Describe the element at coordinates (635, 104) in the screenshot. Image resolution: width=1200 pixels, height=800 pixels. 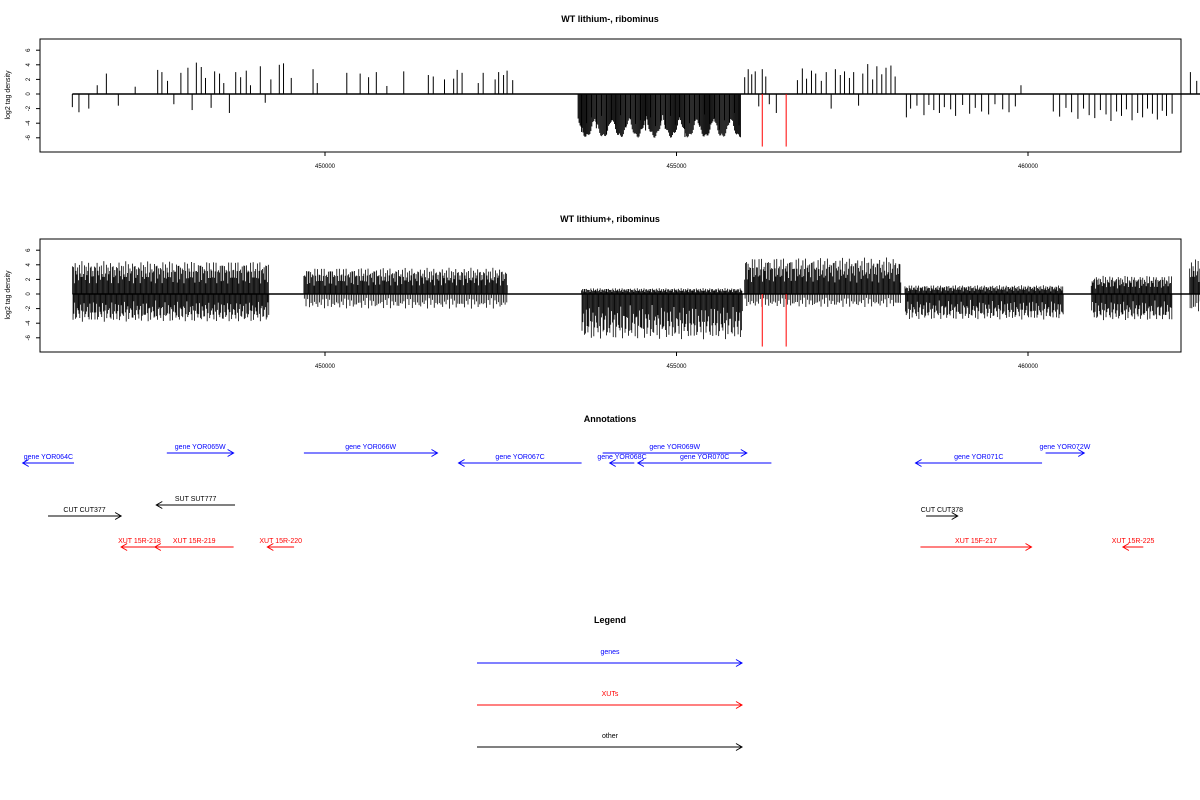
I see `track-1-bars` at that location.